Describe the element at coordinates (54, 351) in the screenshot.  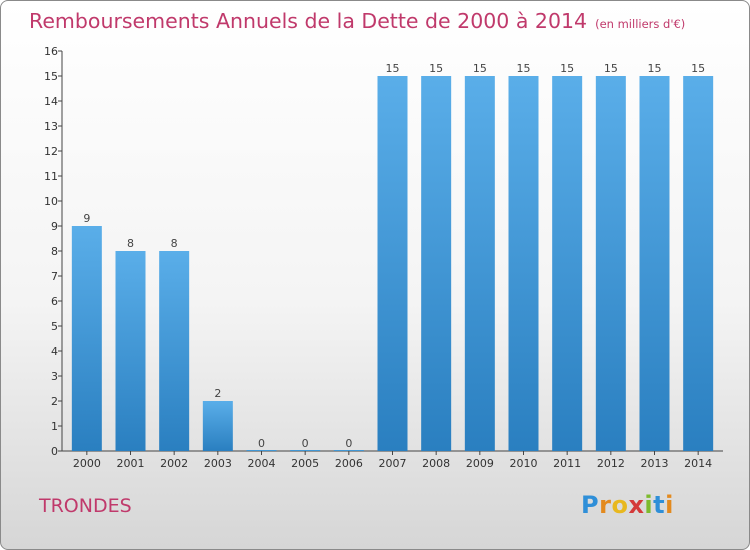
I see `y-tick-label: 4` at that location.